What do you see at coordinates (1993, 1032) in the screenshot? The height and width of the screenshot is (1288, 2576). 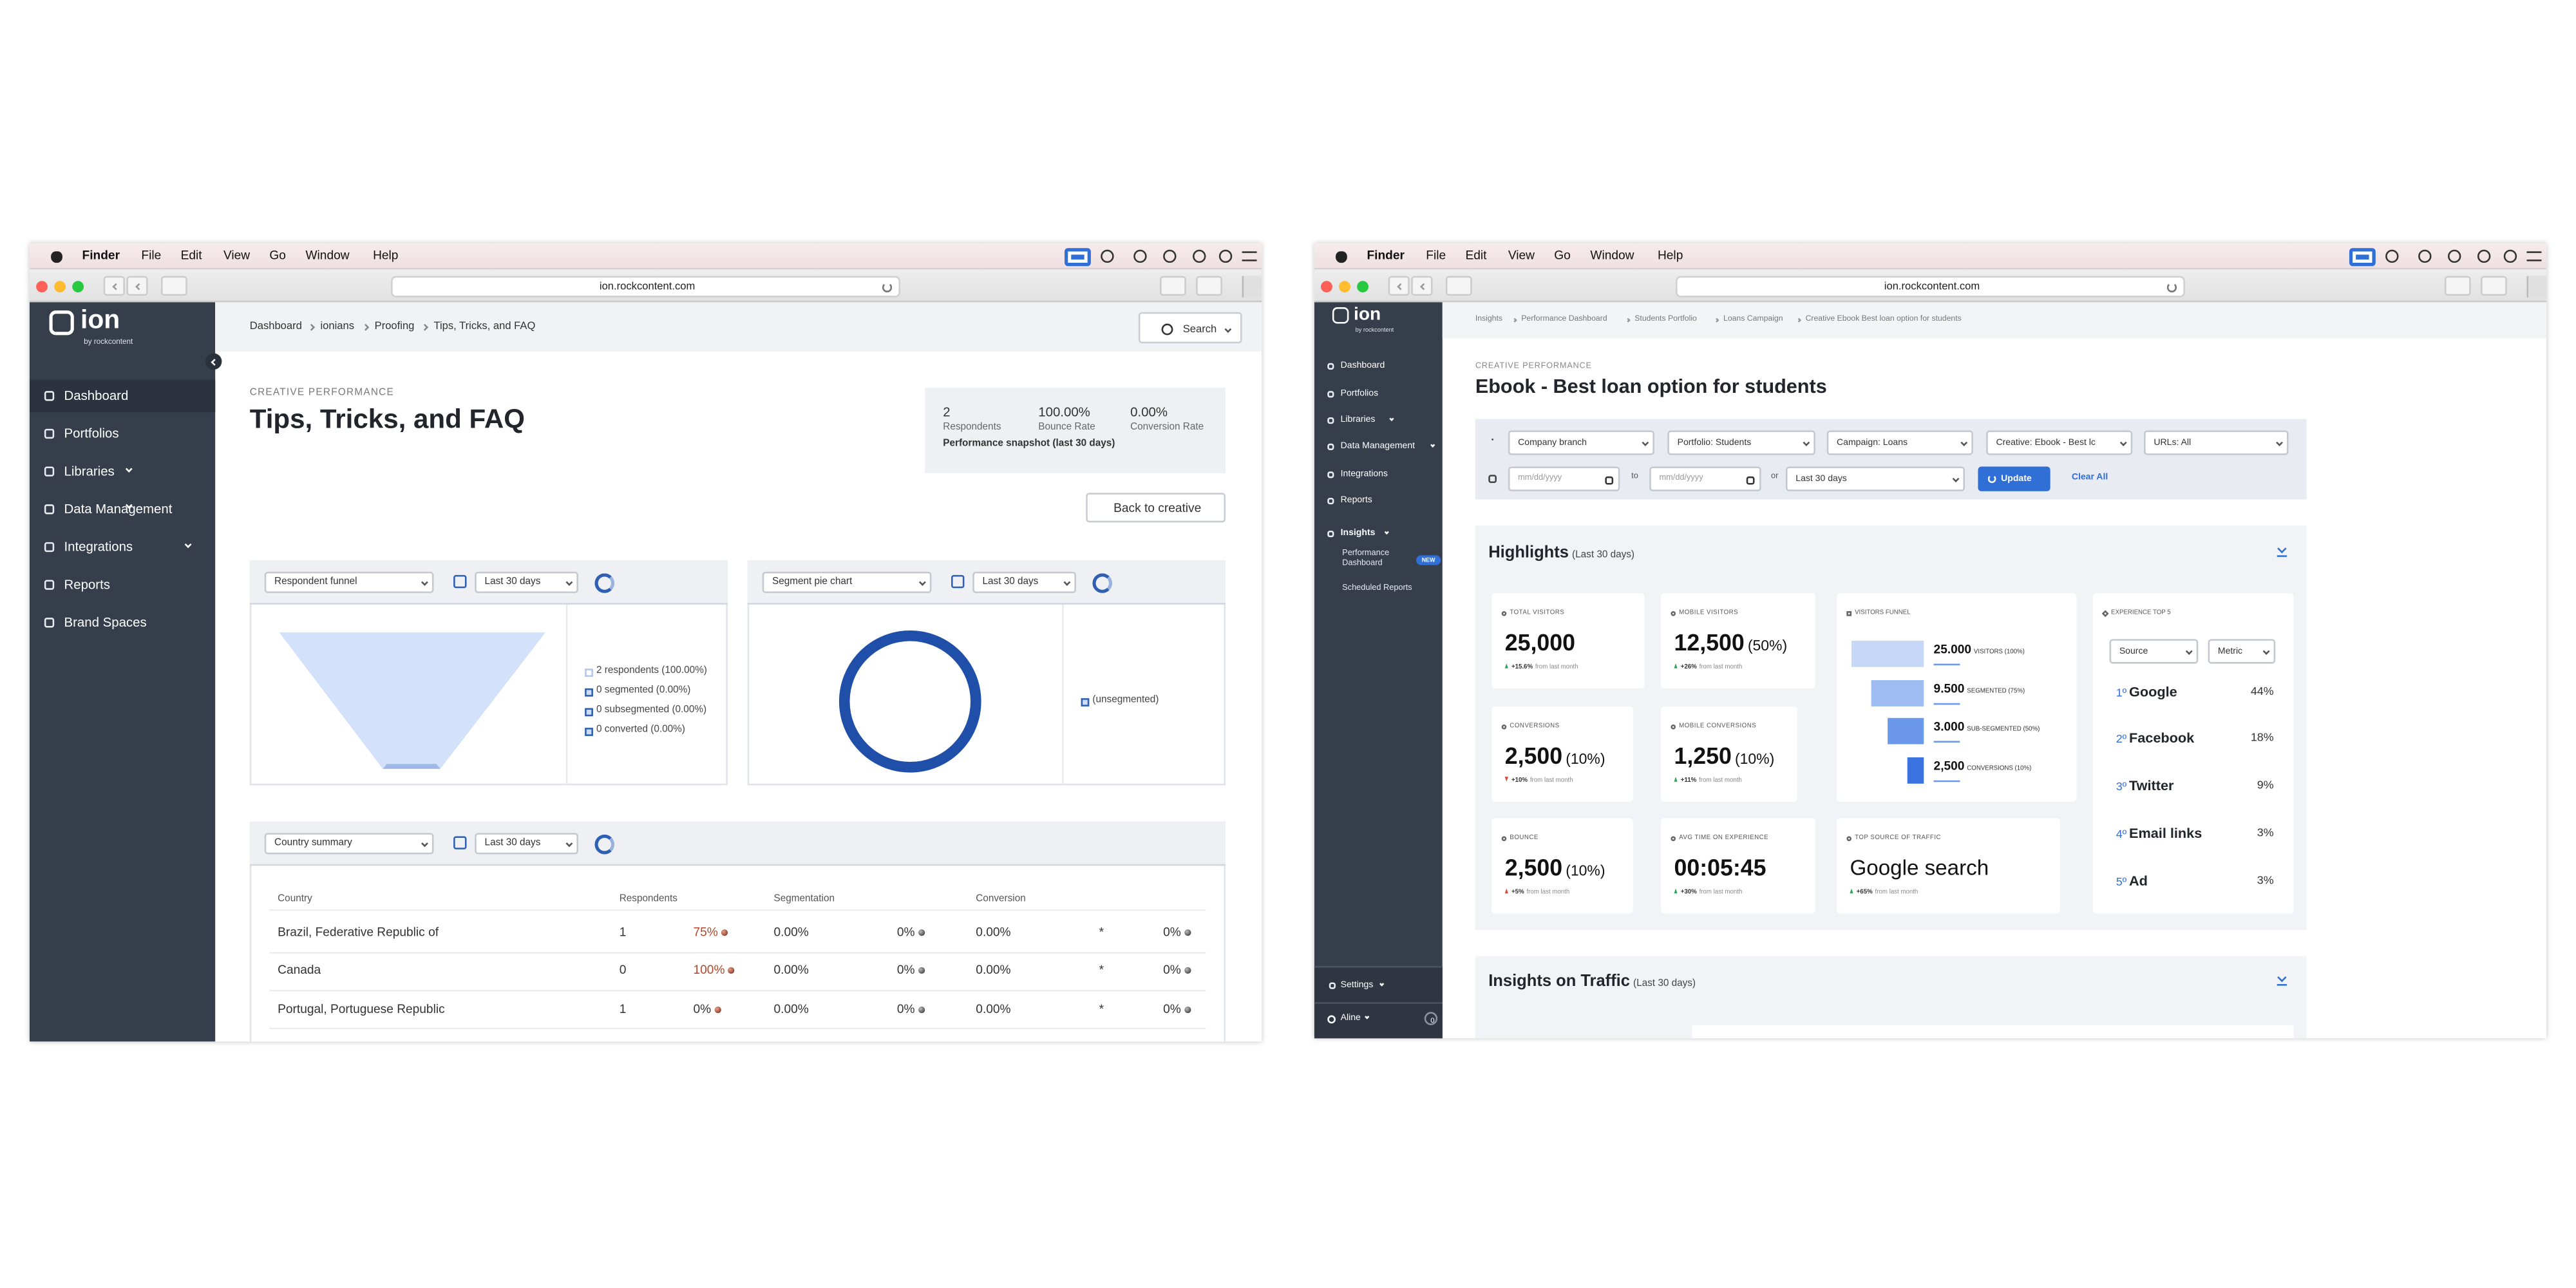 I see `traffic-chart-area` at bounding box center [1993, 1032].